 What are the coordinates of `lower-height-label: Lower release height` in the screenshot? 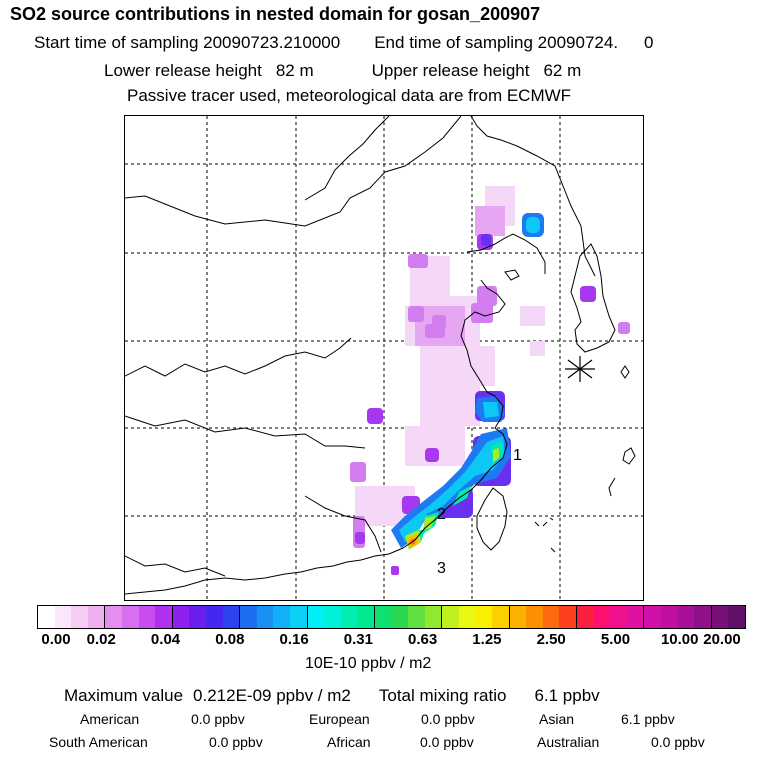 It's located at (183, 70).